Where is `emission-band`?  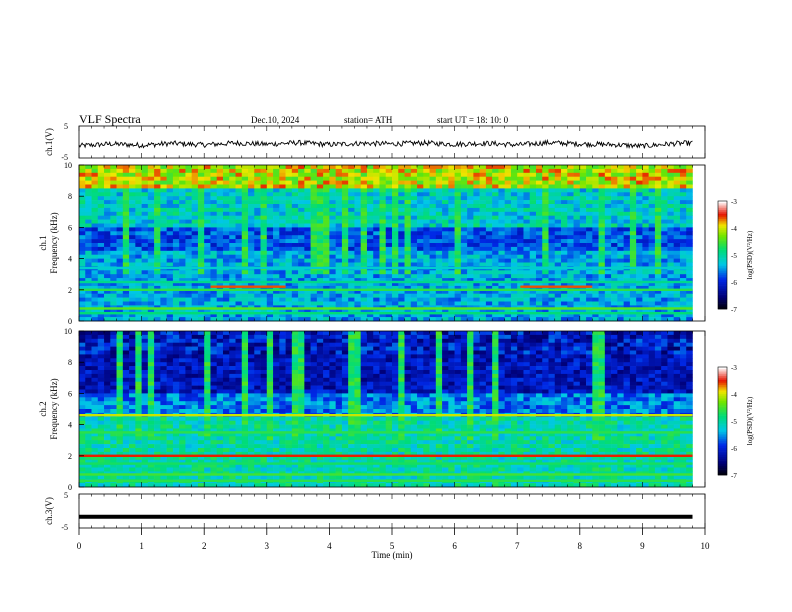
emission-band is located at coordinates (386, 268).